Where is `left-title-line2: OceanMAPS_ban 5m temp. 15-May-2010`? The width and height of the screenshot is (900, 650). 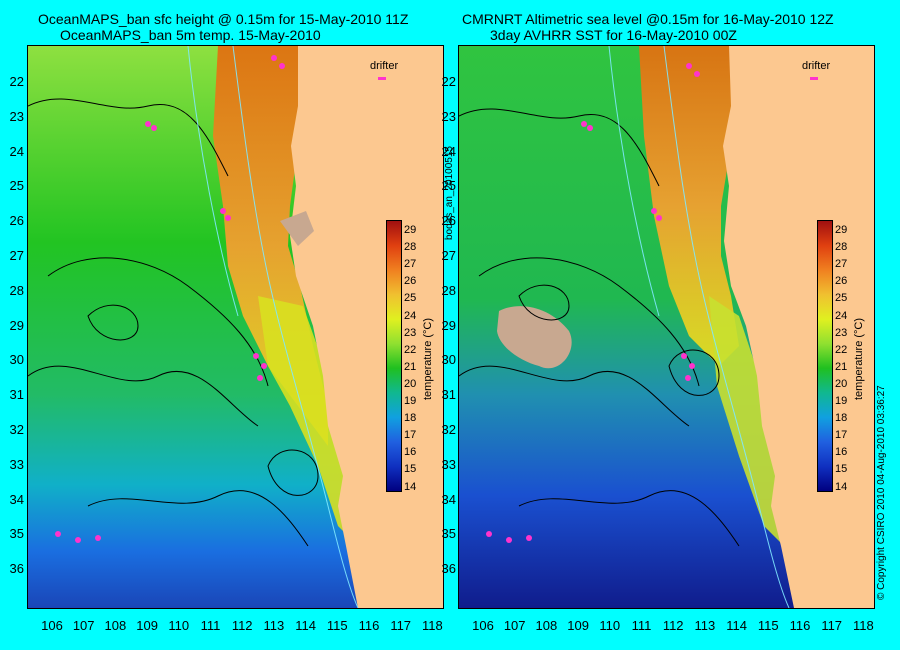
left-title-line2: OceanMAPS_ban 5m temp. 15-May-2010 is located at coordinates (190, 35).